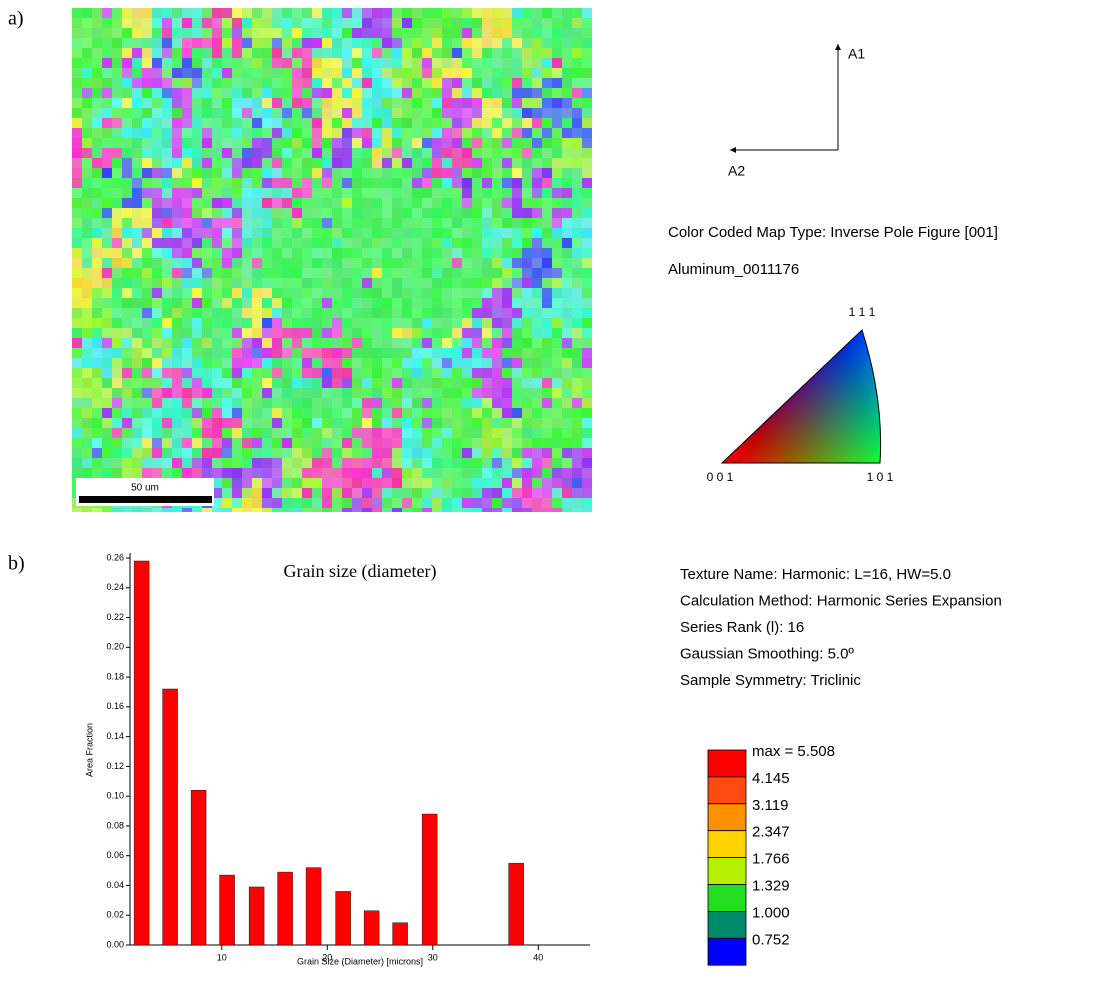 This screenshot has height=995, width=1116. I want to click on bar, so click(285, 908).